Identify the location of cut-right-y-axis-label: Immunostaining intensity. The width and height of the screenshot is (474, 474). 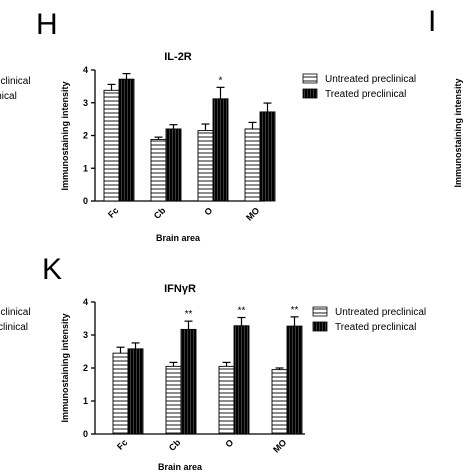
(458, 132).